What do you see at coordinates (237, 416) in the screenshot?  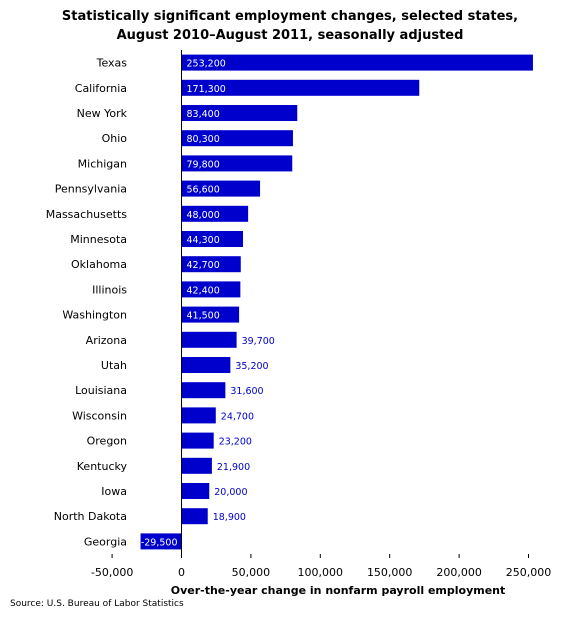 I see `data-label: 24,700` at bounding box center [237, 416].